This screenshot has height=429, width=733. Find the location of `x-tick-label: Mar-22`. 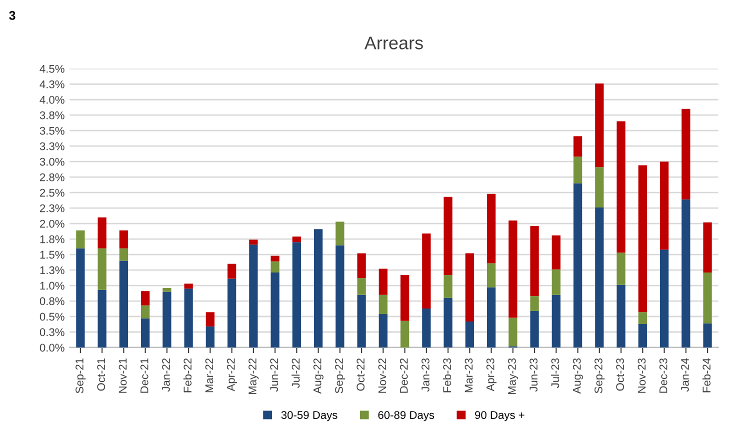

x-tick-label: Mar-22 is located at coordinates (209, 375).